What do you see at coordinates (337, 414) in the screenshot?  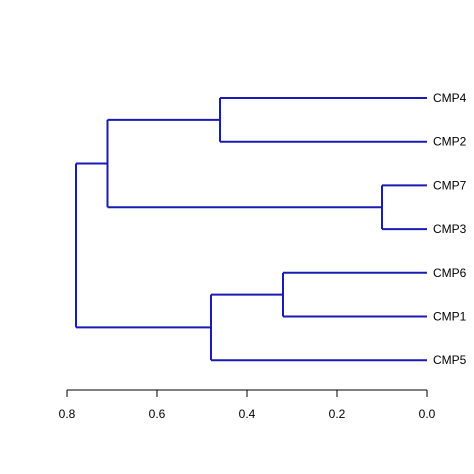 I see `x-tick-label-3: 0.2` at bounding box center [337, 414].